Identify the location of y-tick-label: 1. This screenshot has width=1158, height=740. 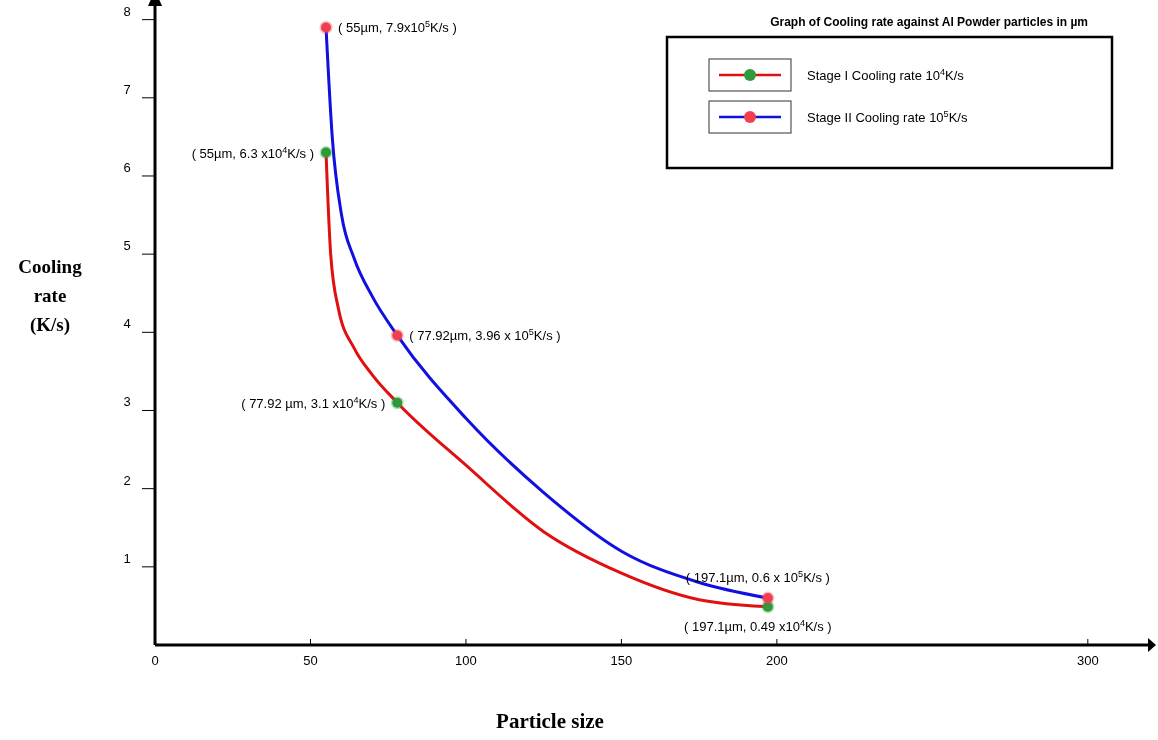
(127, 558).